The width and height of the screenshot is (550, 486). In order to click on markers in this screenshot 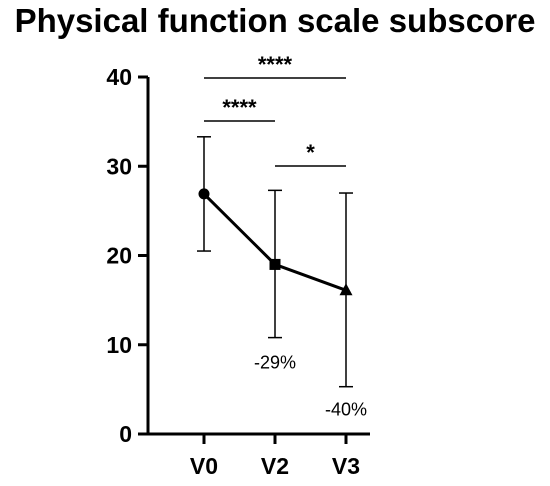, I will do `click(275, 242)`.